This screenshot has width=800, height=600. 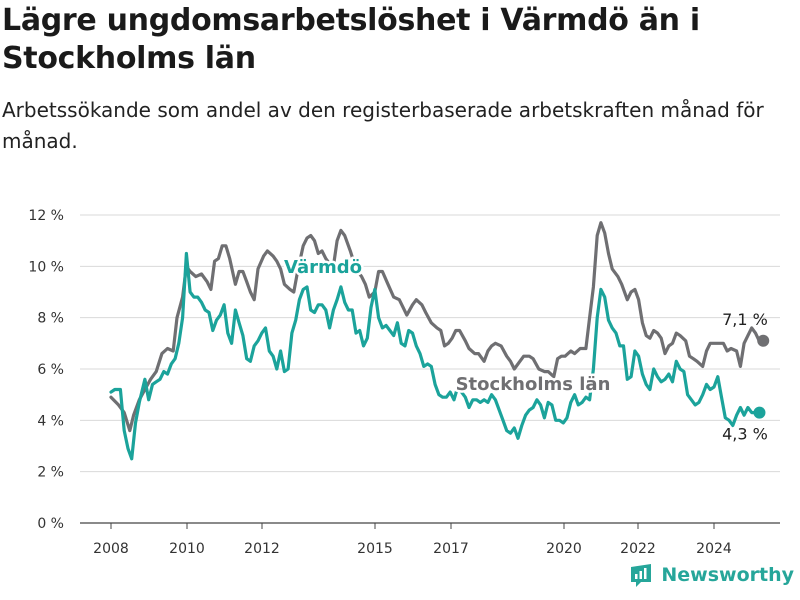 What do you see at coordinates (46, 267) in the screenshot?
I see `y-tick-label: 10 %` at bounding box center [46, 267].